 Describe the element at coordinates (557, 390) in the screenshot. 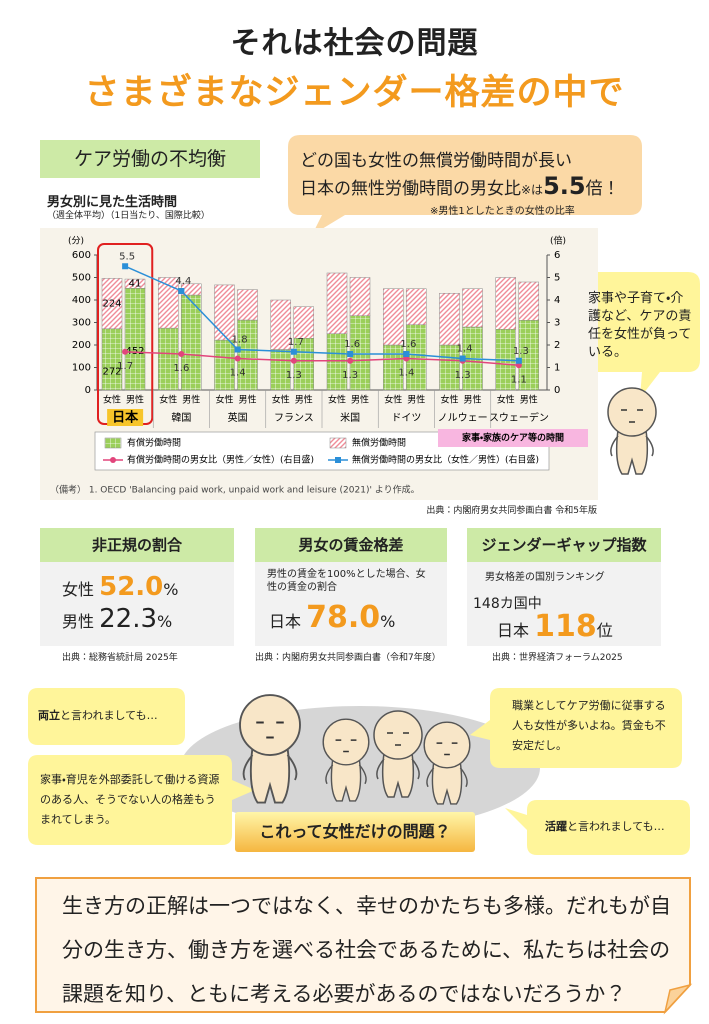

I see `y2-tick-label: 0` at that location.